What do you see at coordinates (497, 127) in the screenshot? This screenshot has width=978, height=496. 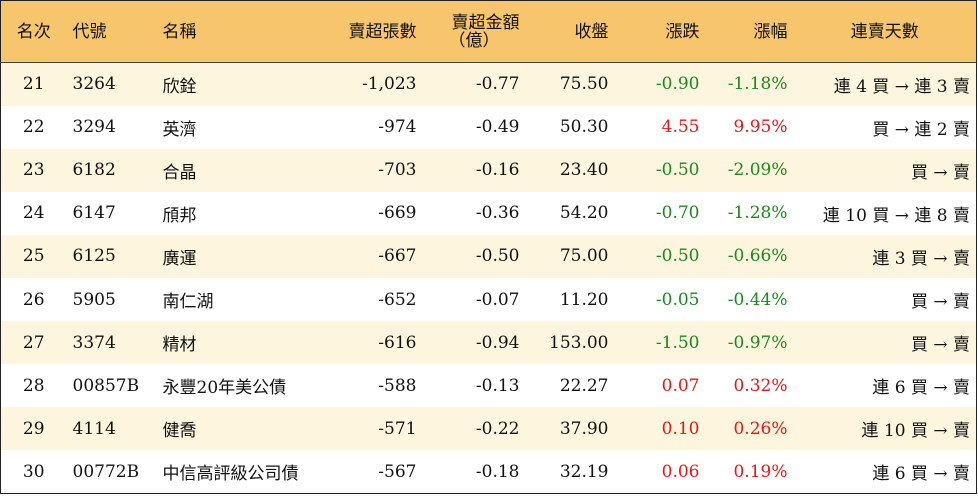 I see `net-sell-amount-cell: -0.49` at bounding box center [497, 127].